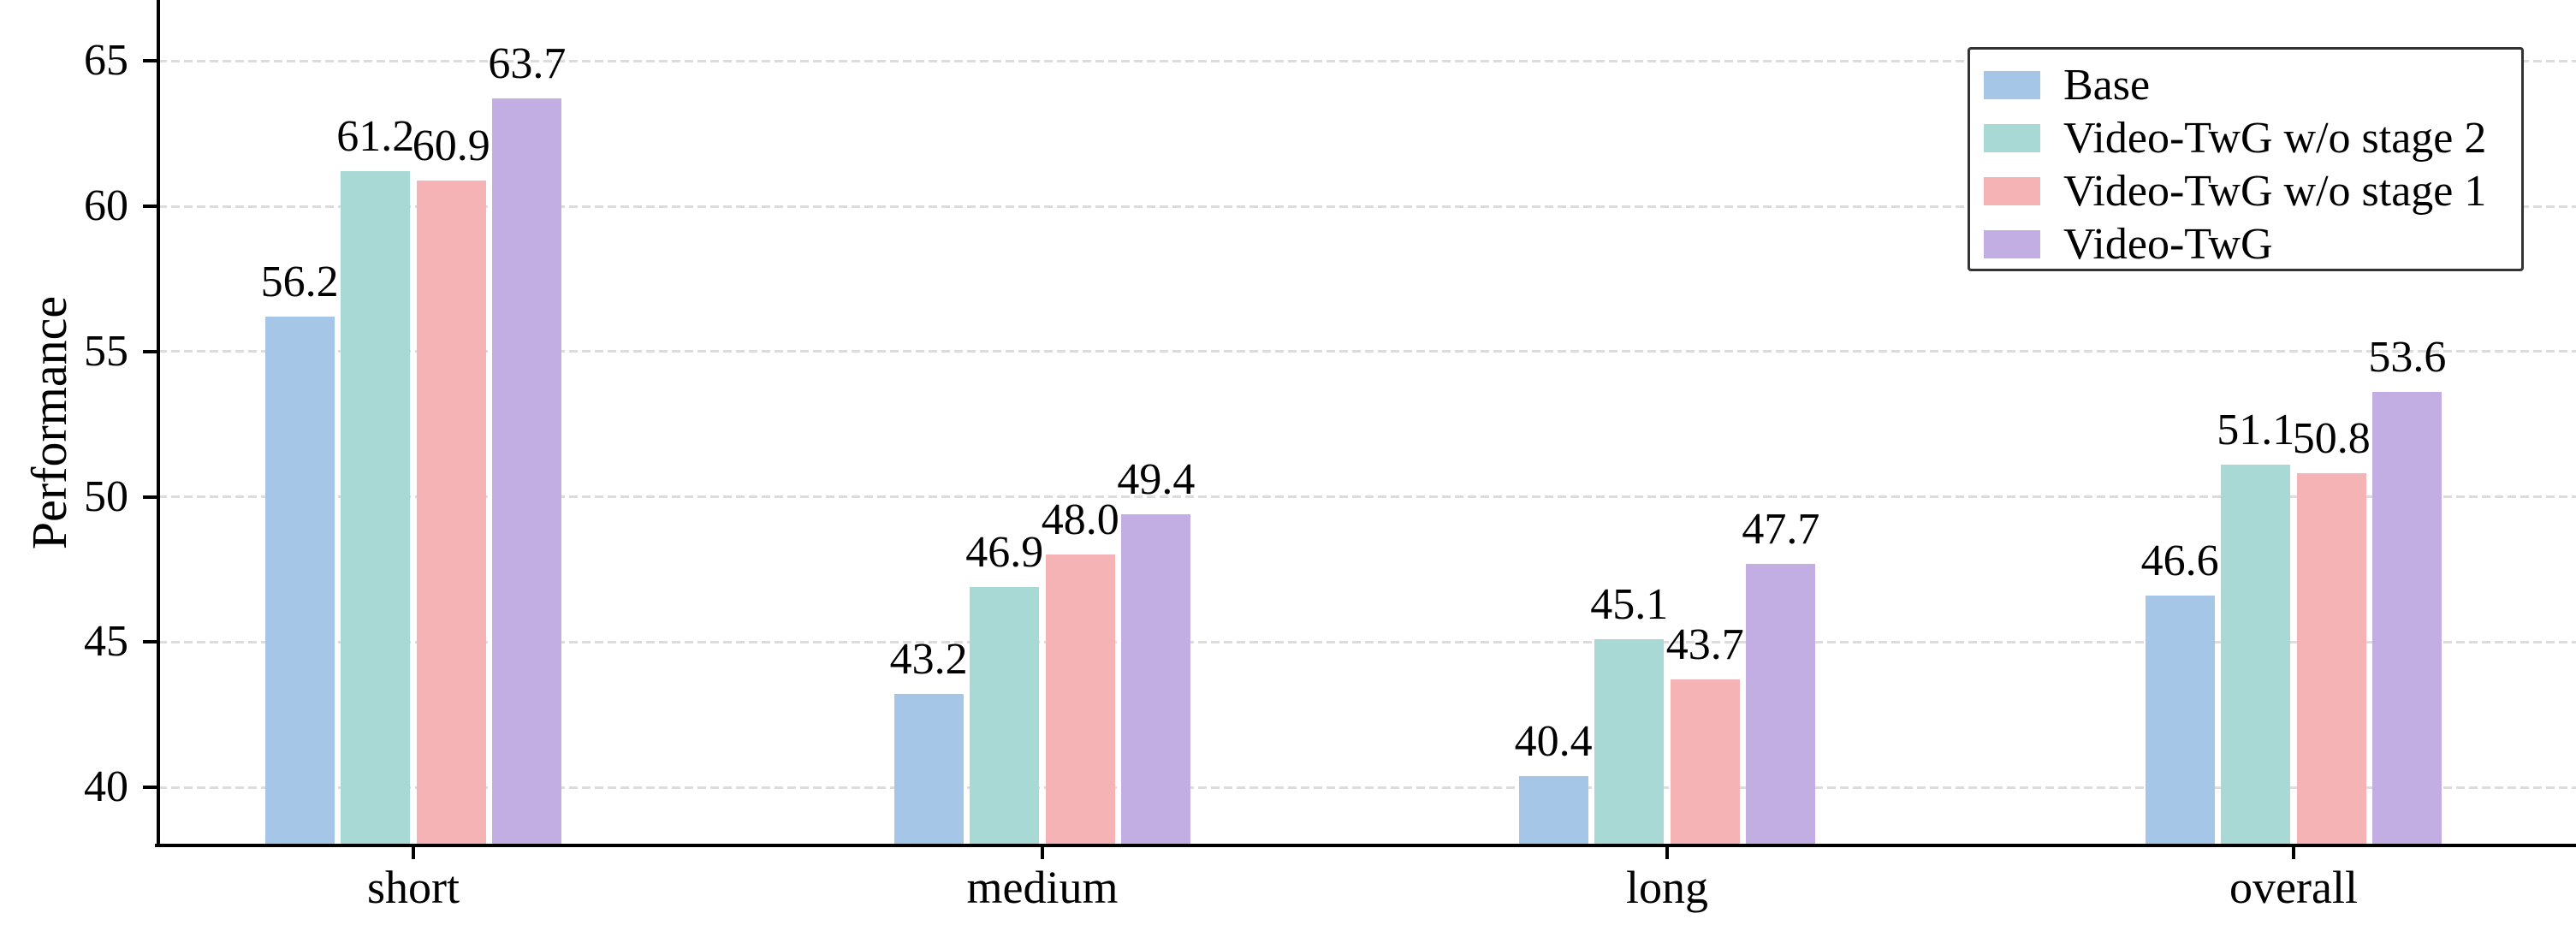 The image size is (2576, 937). Describe the element at coordinates (451, 145) in the screenshot. I see `bar-value-label: 60.9` at that location.